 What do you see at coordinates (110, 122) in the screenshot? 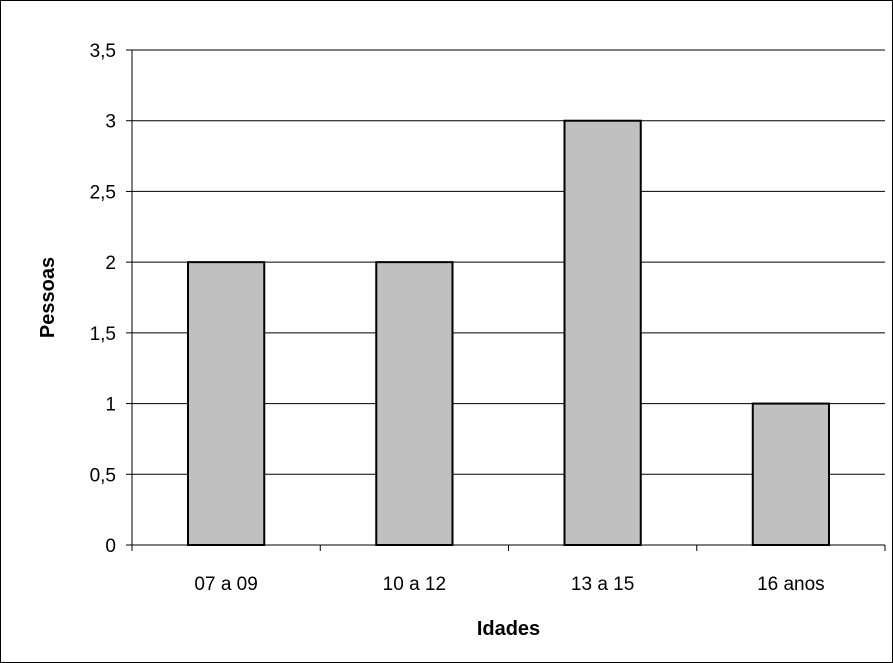
I see `y-tick-label: 3` at bounding box center [110, 122].